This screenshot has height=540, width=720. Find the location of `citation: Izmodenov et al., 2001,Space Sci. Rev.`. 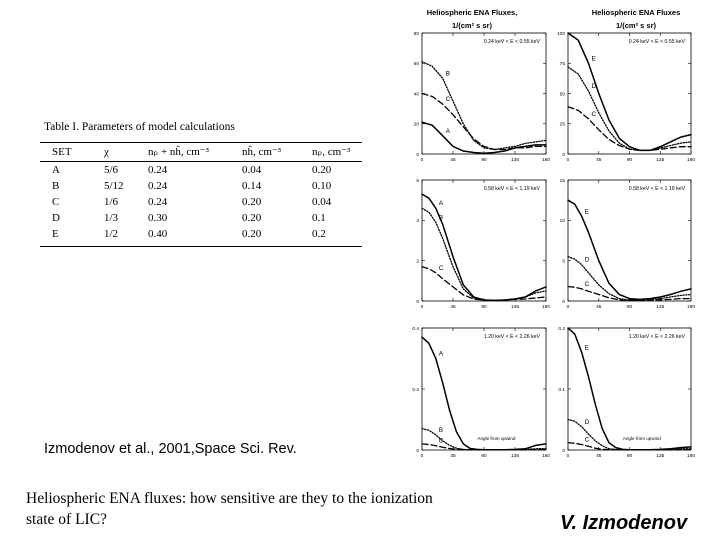

citation: Izmodenov et al., 2001,Space Sci. Rev. is located at coordinates (170, 449).